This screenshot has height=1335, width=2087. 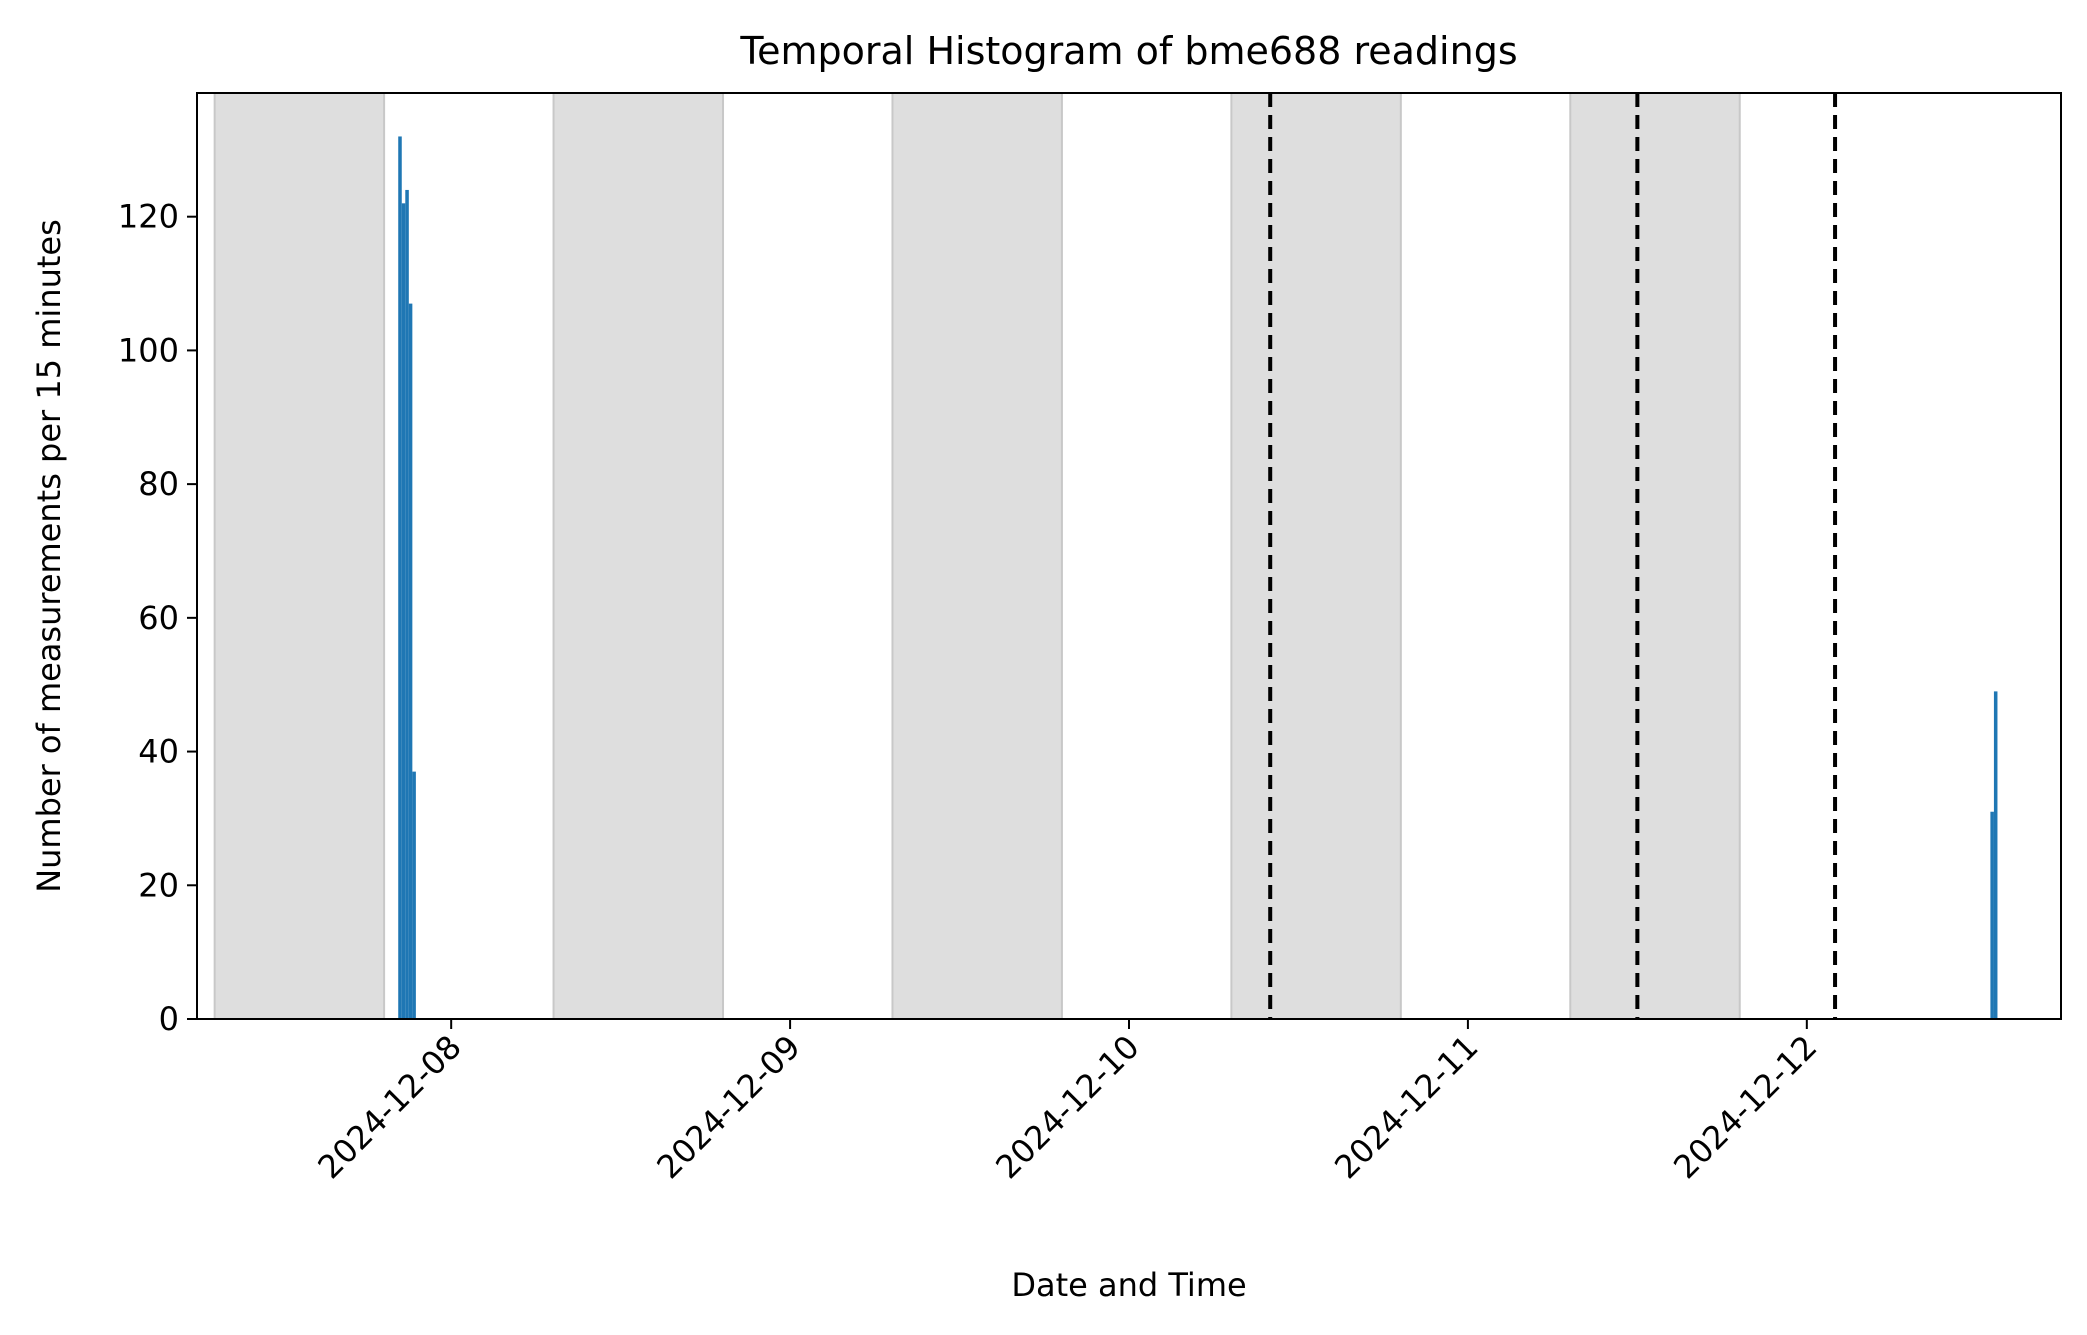 I want to click on y-tick-label: 100, so click(x=148, y=350).